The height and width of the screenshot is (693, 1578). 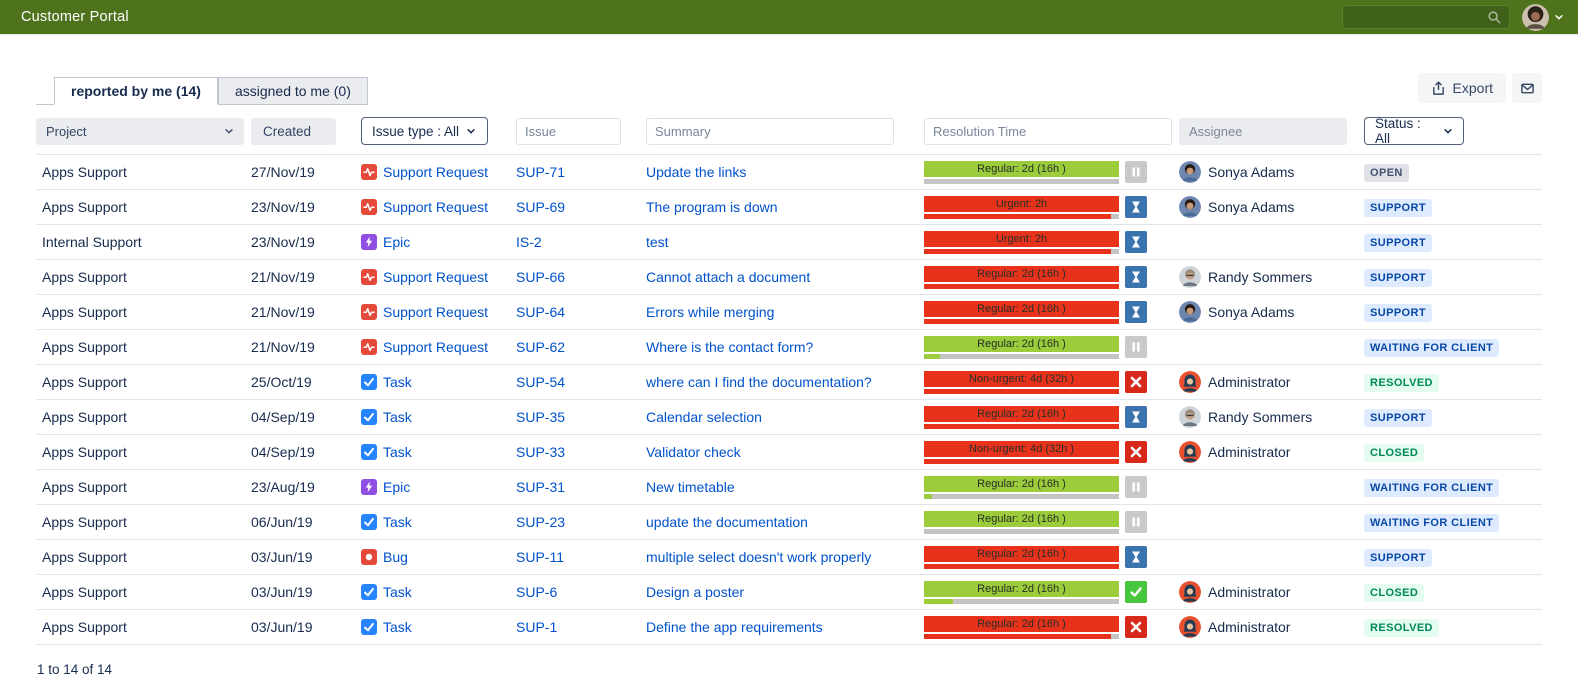 What do you see at coordinates (568, 131) in the screenshot?
I see `issue-filter-input` at bounding box center [568, 131].